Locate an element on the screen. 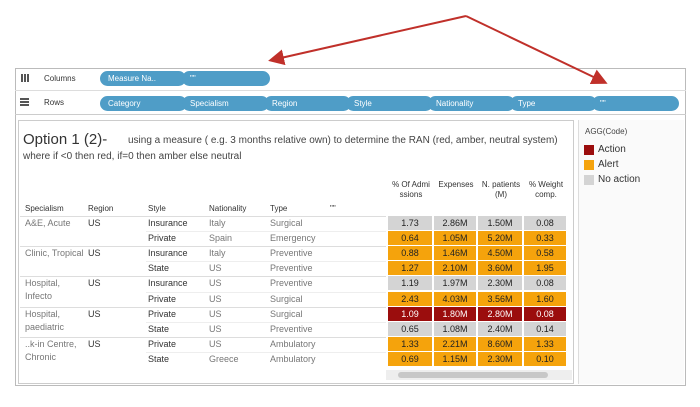  value-cell: 2.86M is located at coordinates (456, 224).